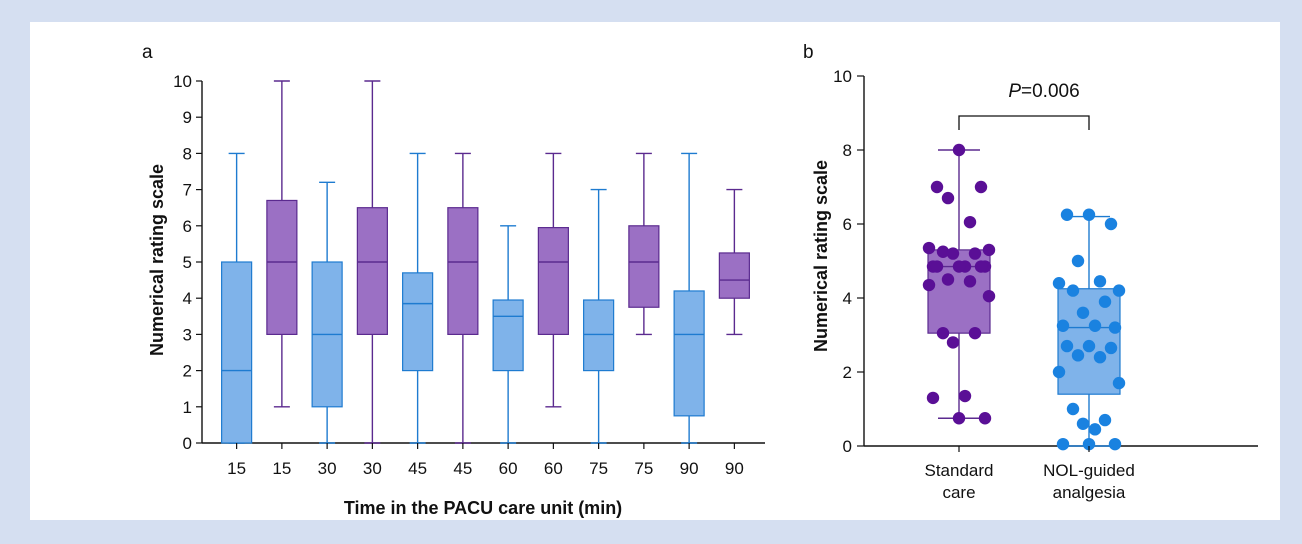 This screenshot has width=1302, height=544. What do you see at coordinates (847, 298) in the screenshot?
I see `panel-b-y-tick-label: 4` at bounding box center [847, 298].